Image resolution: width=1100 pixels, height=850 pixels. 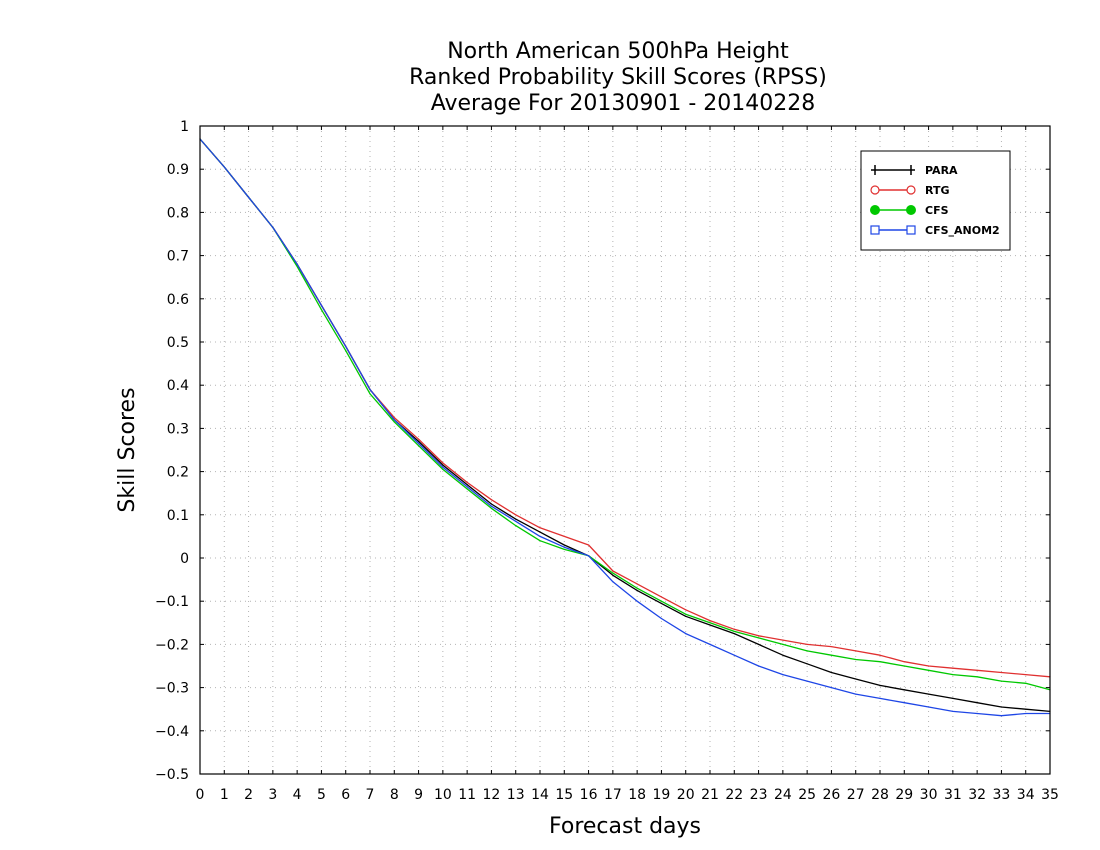 What do you see at coordinates (856, 795) in the screenshot?
I see `x-tick-label-27: 27` at bounding box center [856, 795].